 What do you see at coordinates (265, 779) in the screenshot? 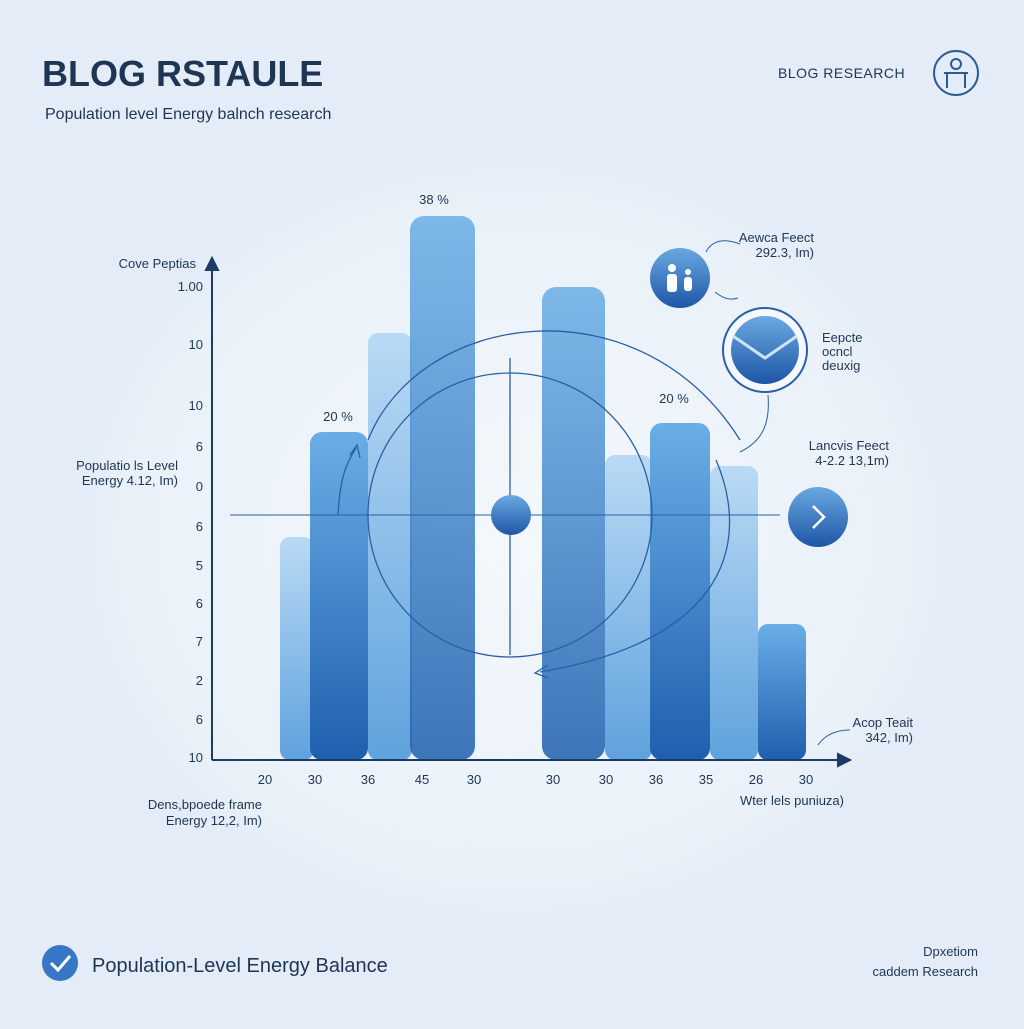
I see `x-tick-label: 20` at bounding box center [265, 779].